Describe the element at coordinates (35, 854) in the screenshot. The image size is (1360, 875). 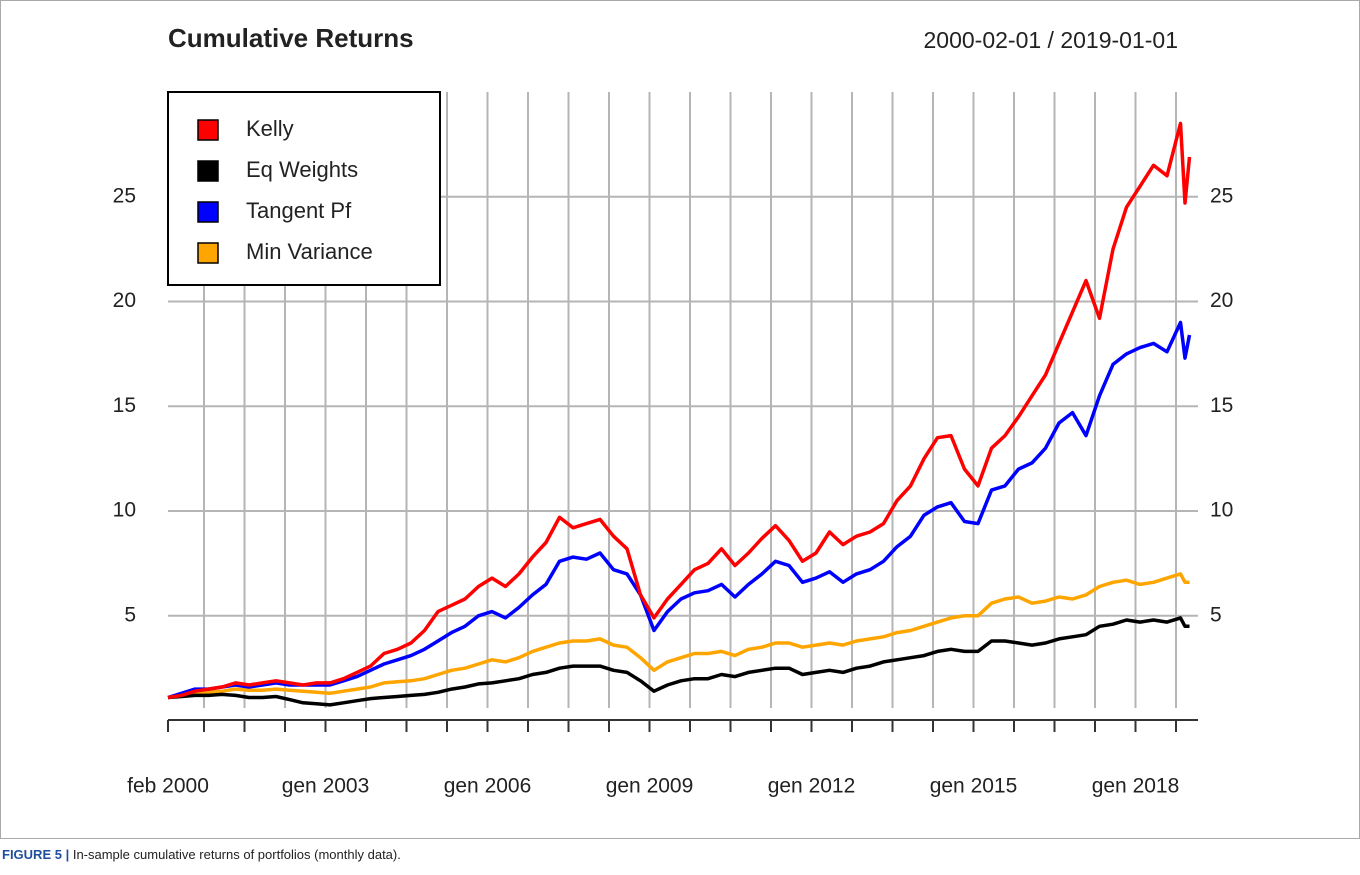
I see `caption-label: FIGURE 5 |` at that location.